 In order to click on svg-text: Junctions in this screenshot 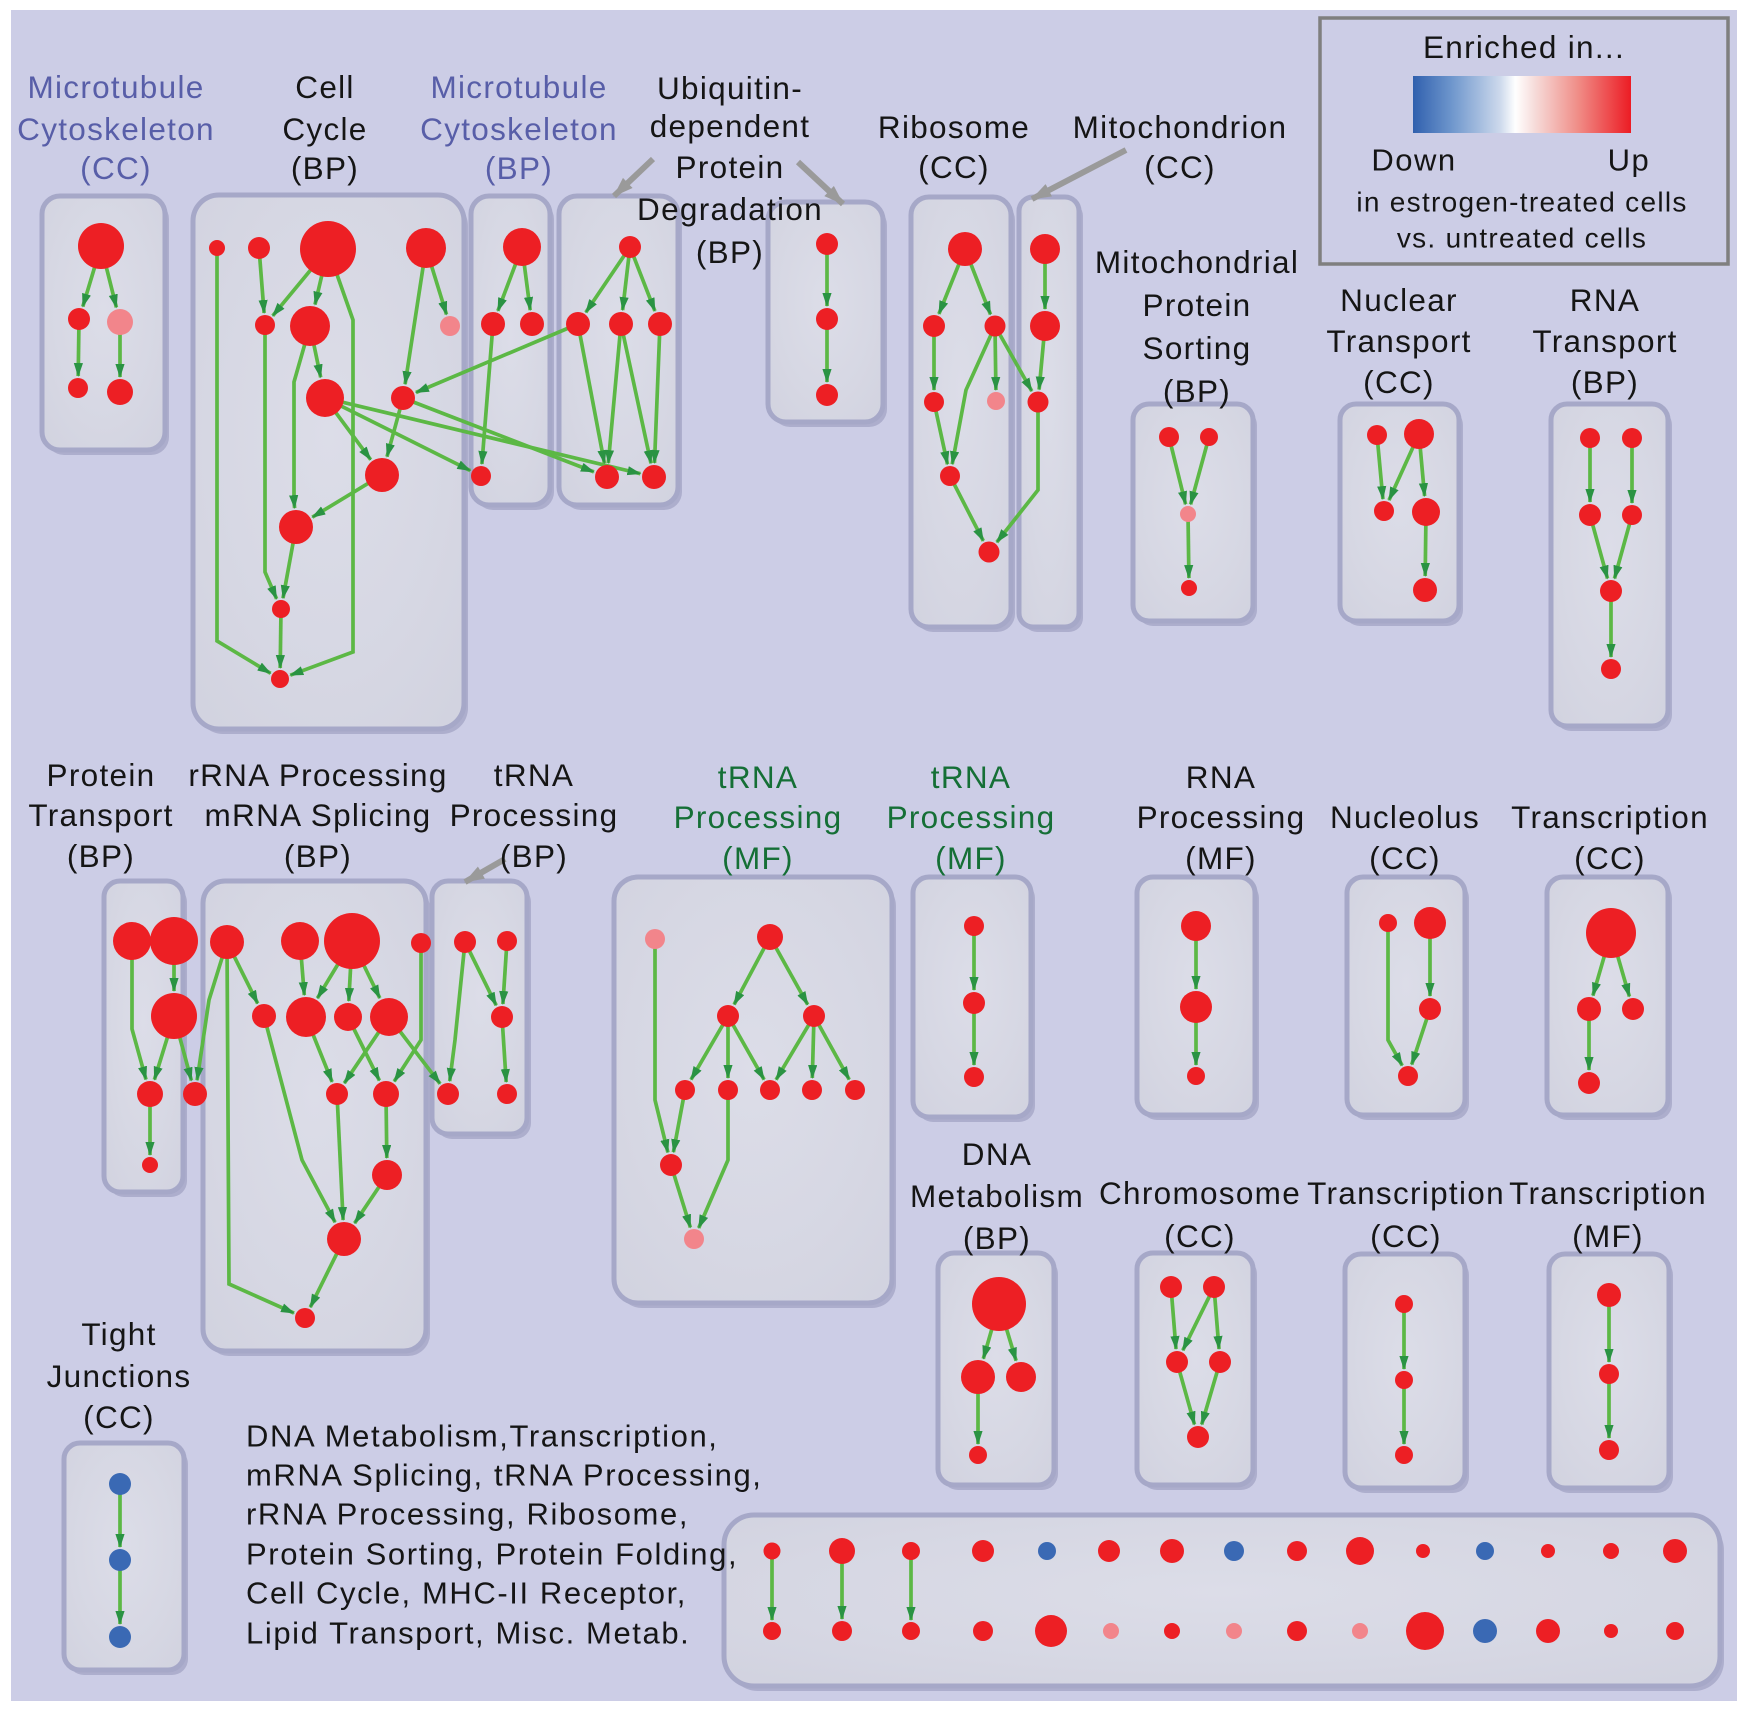, I will do `click(119, 1376)`.